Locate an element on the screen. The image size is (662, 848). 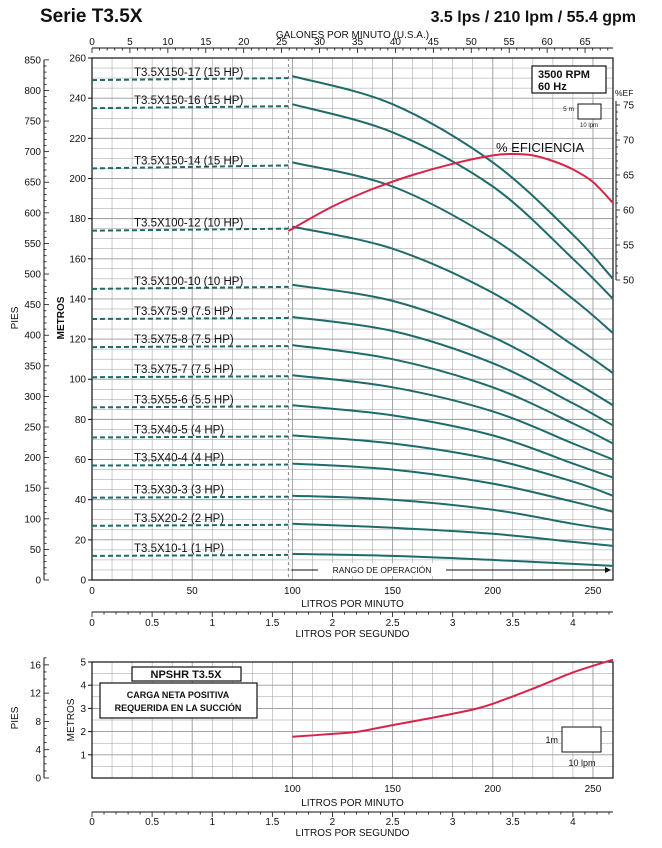
eff-tick-label: 60 is located at coordinates (629, 211).